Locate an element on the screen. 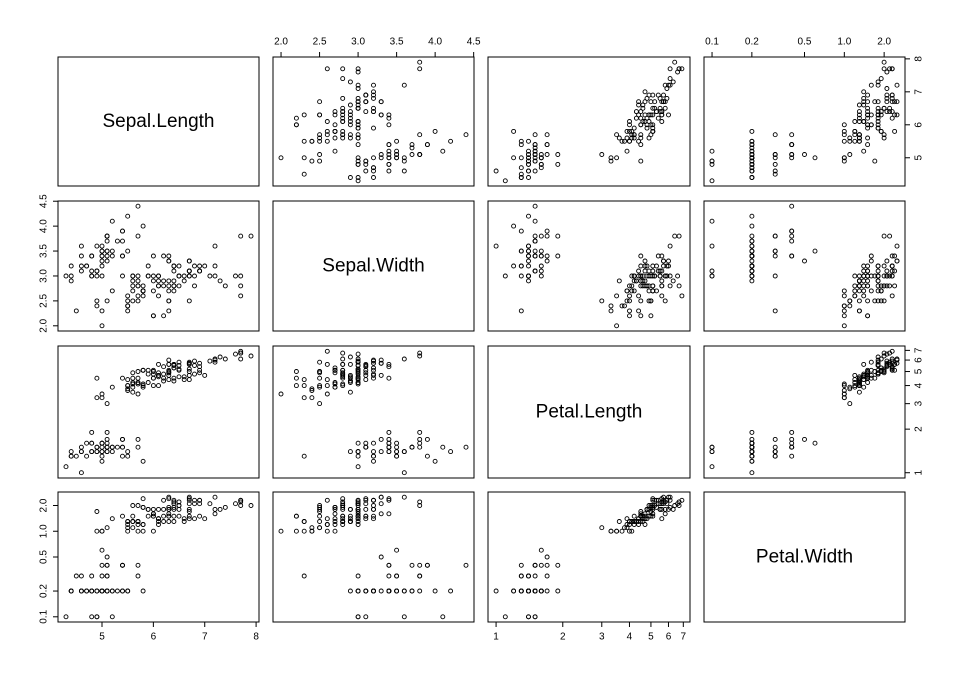  y-tick-label: 0.2 is located at coordinates (44, 591).